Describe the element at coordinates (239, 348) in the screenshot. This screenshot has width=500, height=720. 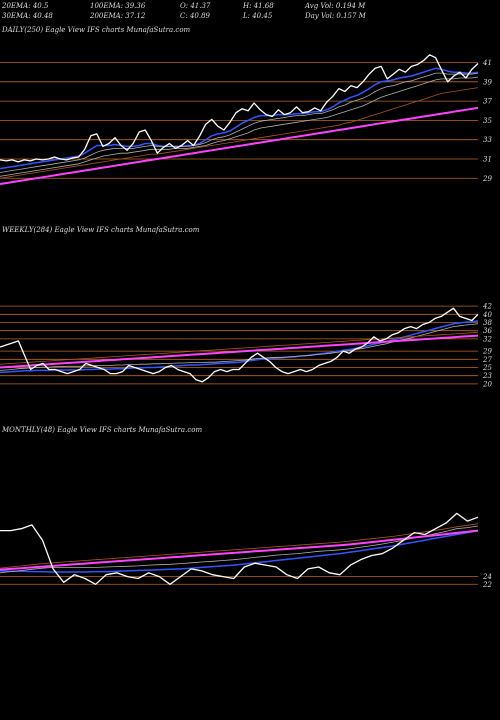
I see `weekly-ema-brown-line` at that location.